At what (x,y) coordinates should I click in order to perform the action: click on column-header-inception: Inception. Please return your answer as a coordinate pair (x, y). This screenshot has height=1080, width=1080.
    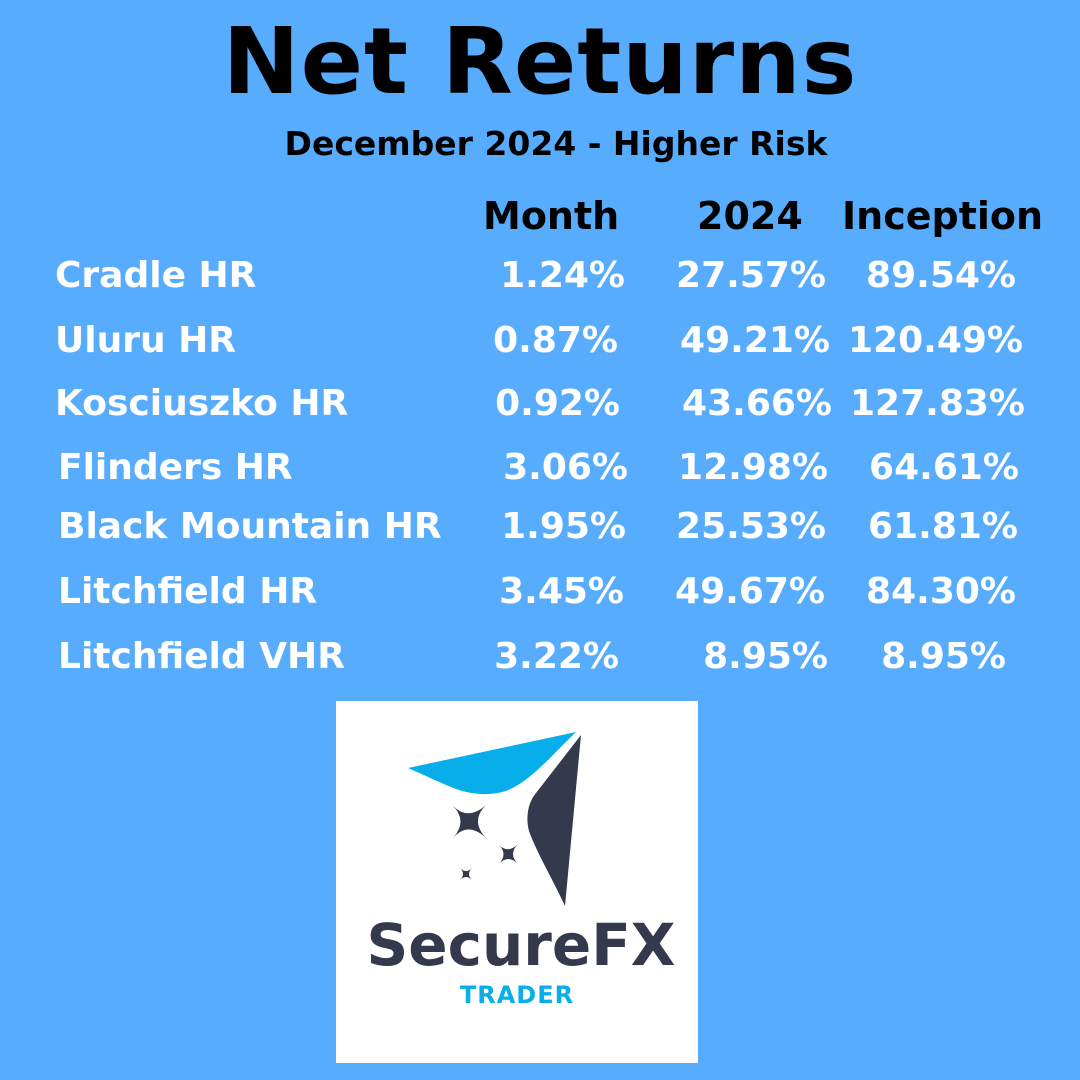
    Looking at the image, I should click on (943, 216).